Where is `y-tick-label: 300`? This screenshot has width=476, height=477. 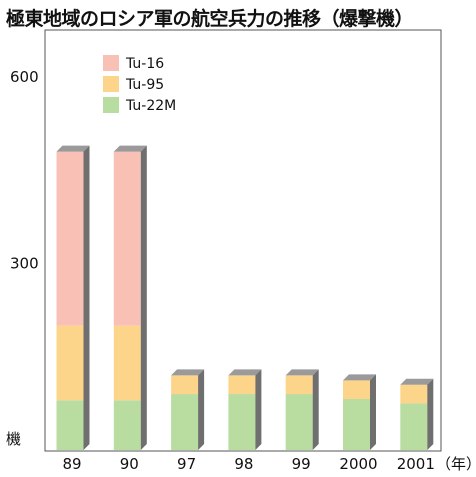
y-tick-label: 300 is located at coordinates (24, 264).